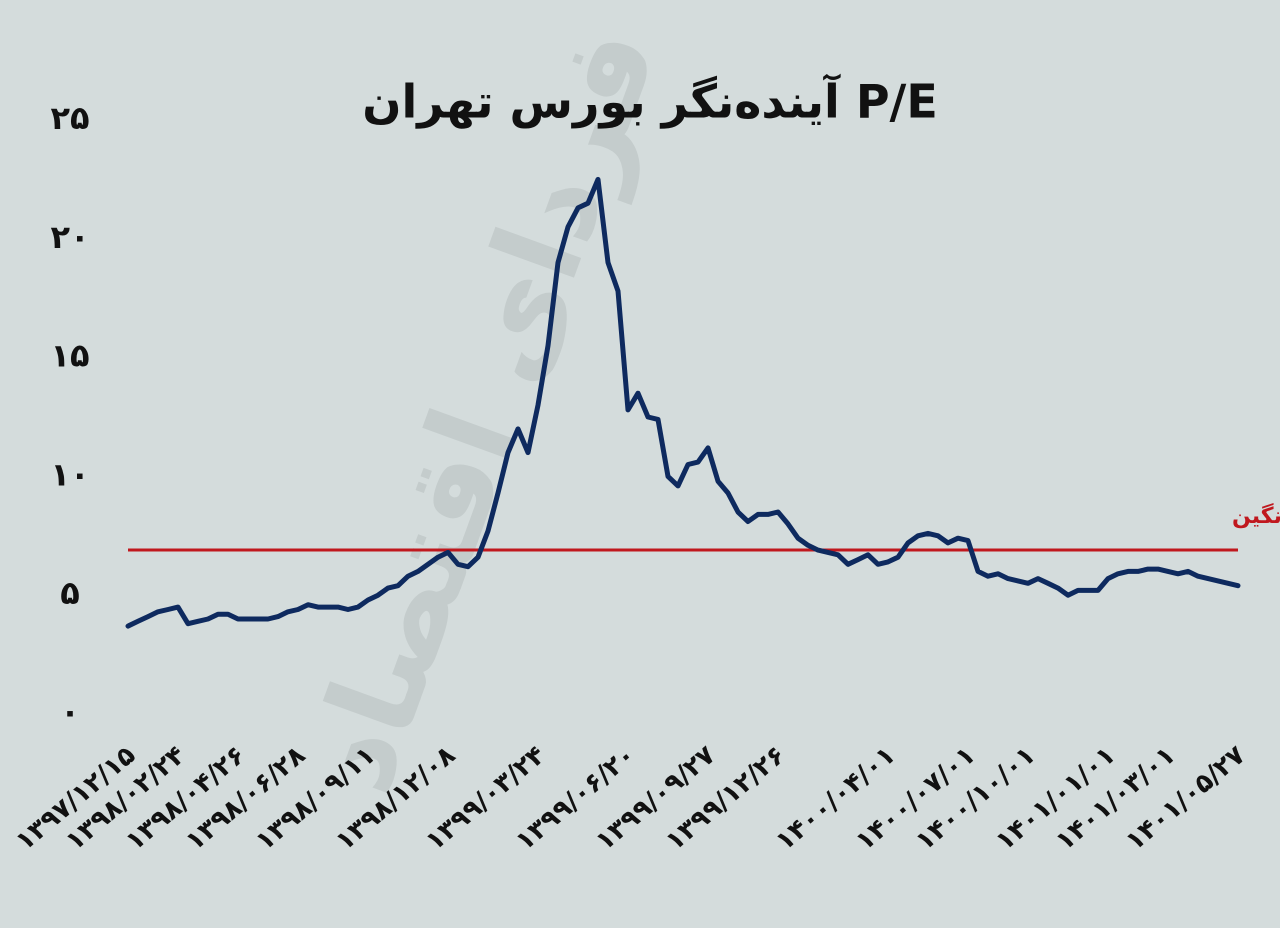  I want to click on average-label: میانگین, so click(1256, 515).